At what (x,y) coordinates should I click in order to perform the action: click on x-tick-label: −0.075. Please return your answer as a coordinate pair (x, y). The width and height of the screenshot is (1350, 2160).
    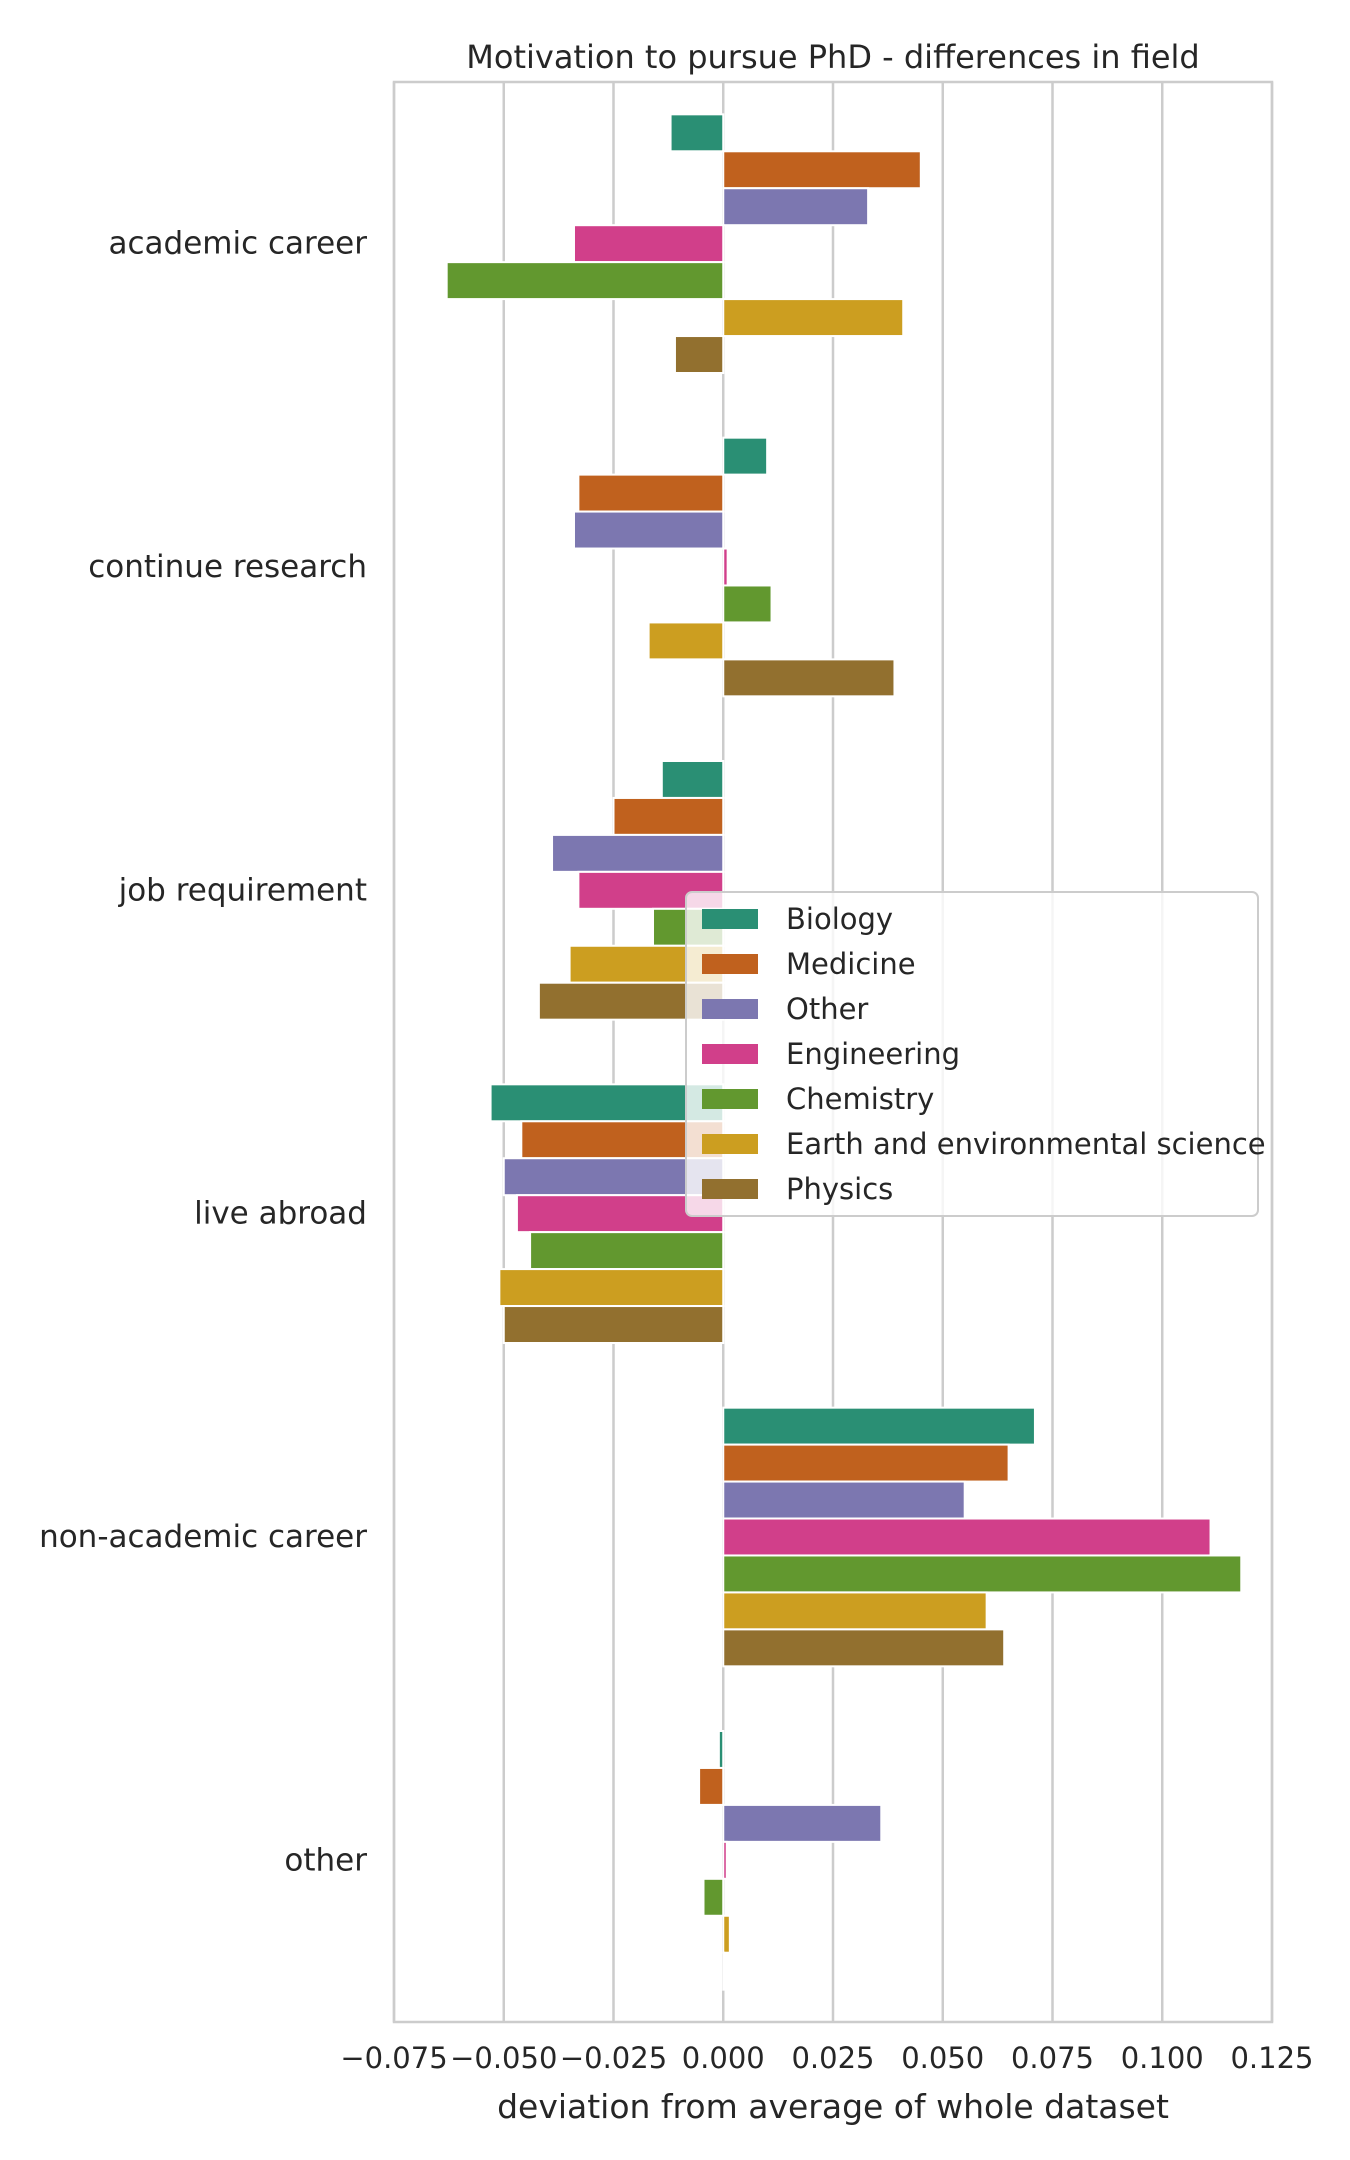
    Looking at the image, I should click on (393, 2058).